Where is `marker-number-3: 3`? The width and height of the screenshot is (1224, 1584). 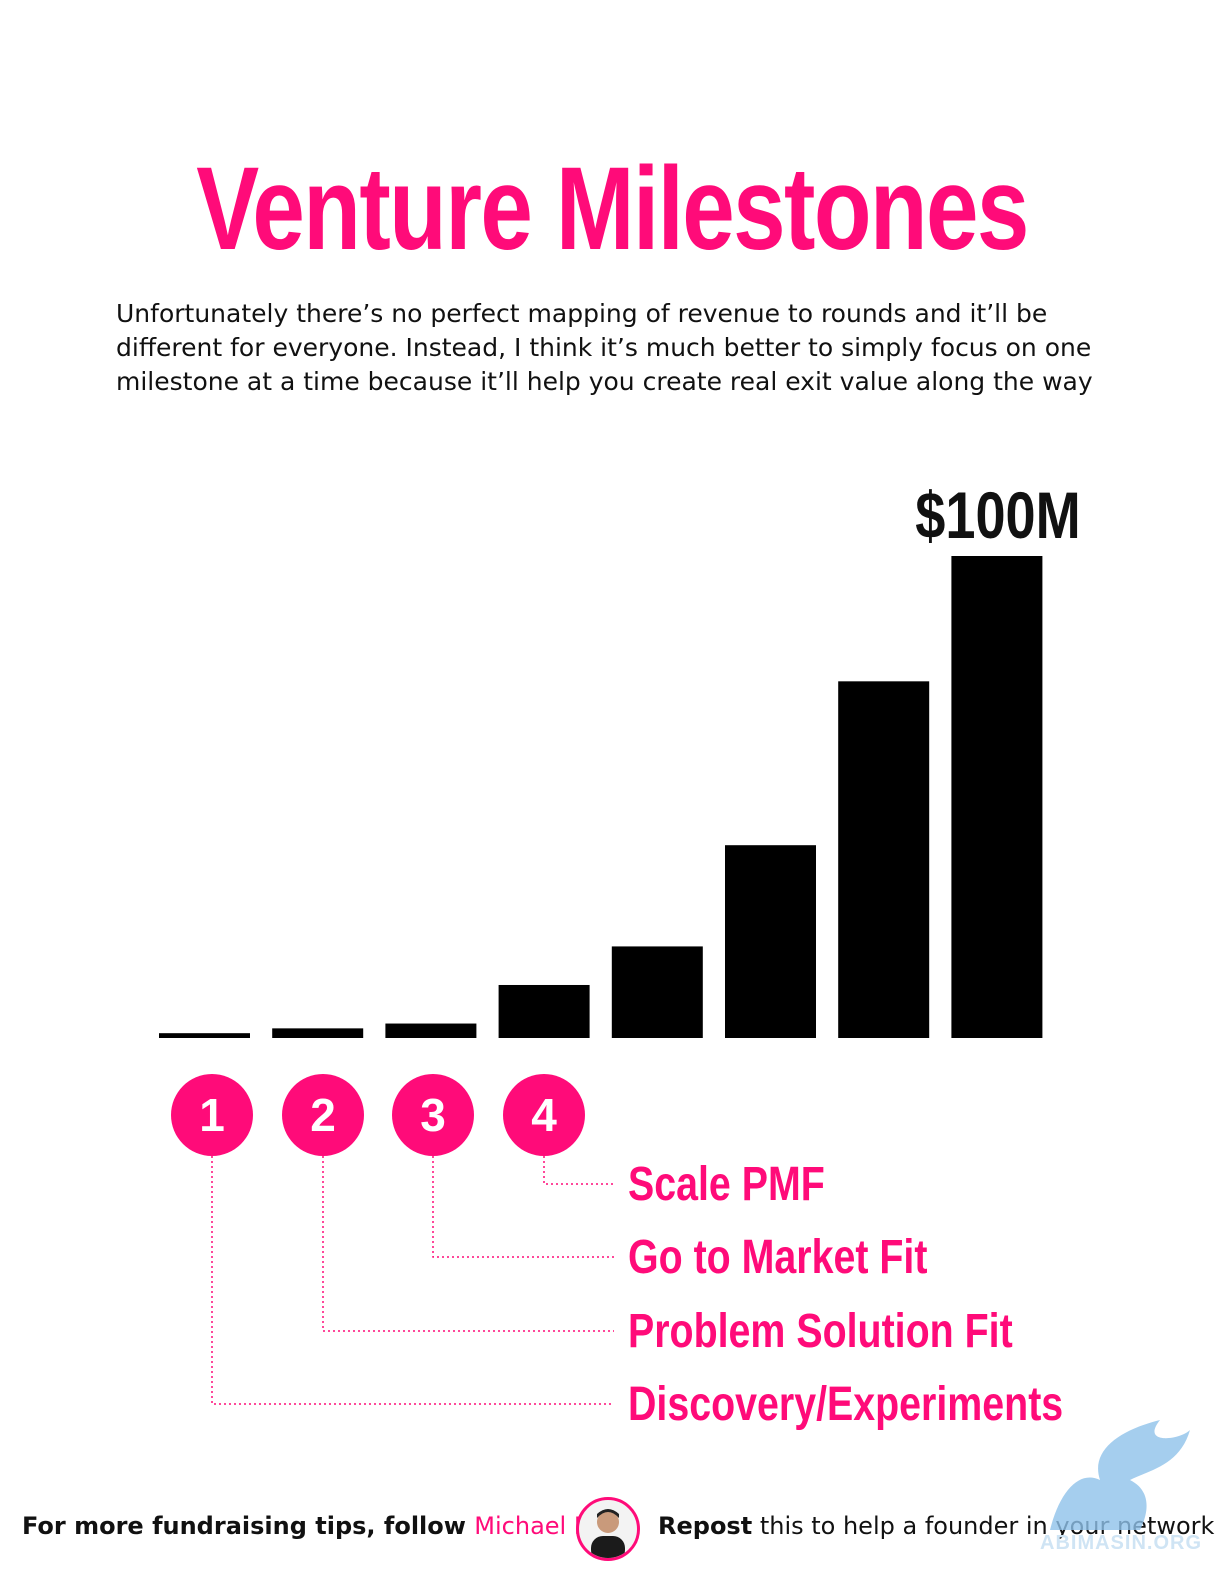
marker-number-3: 3 is located at coordinates (433, 1115).